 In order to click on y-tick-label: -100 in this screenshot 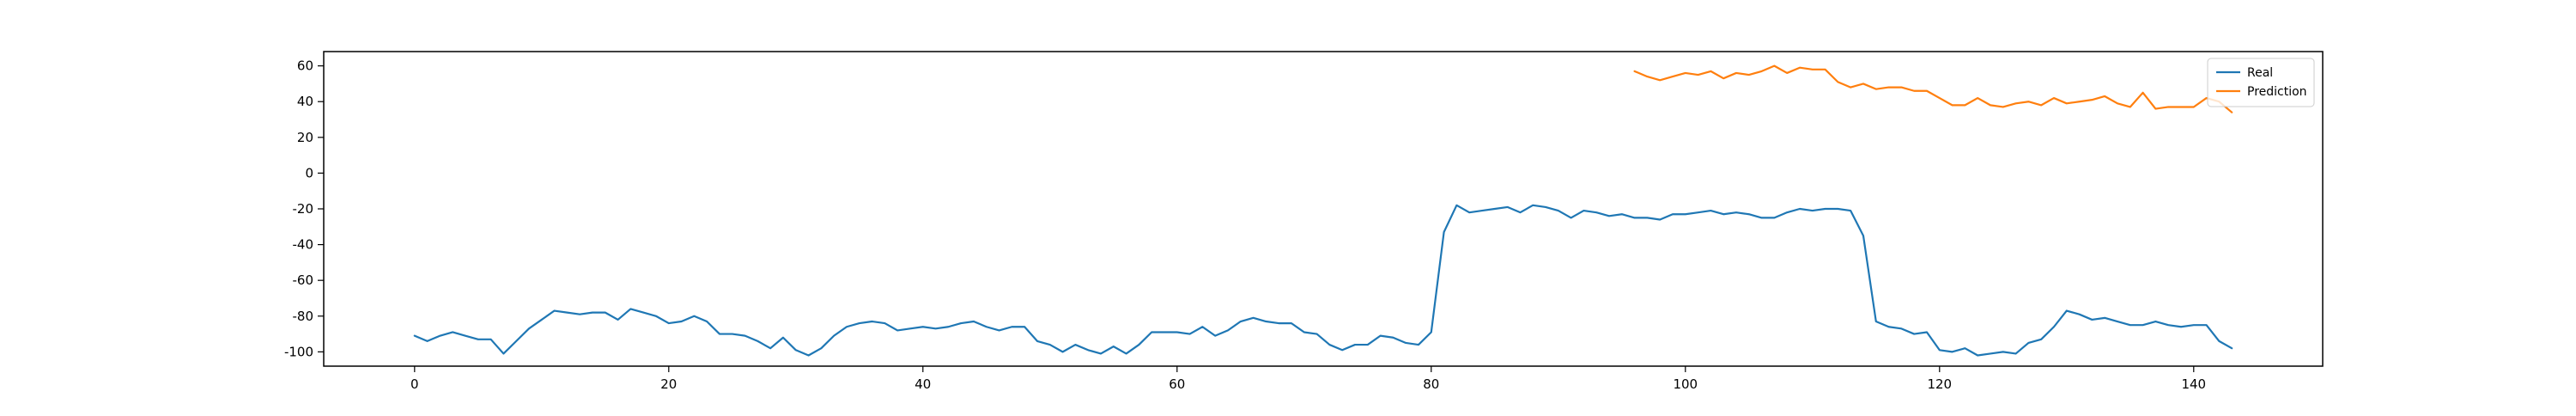, I will do `click(298, 351)`.